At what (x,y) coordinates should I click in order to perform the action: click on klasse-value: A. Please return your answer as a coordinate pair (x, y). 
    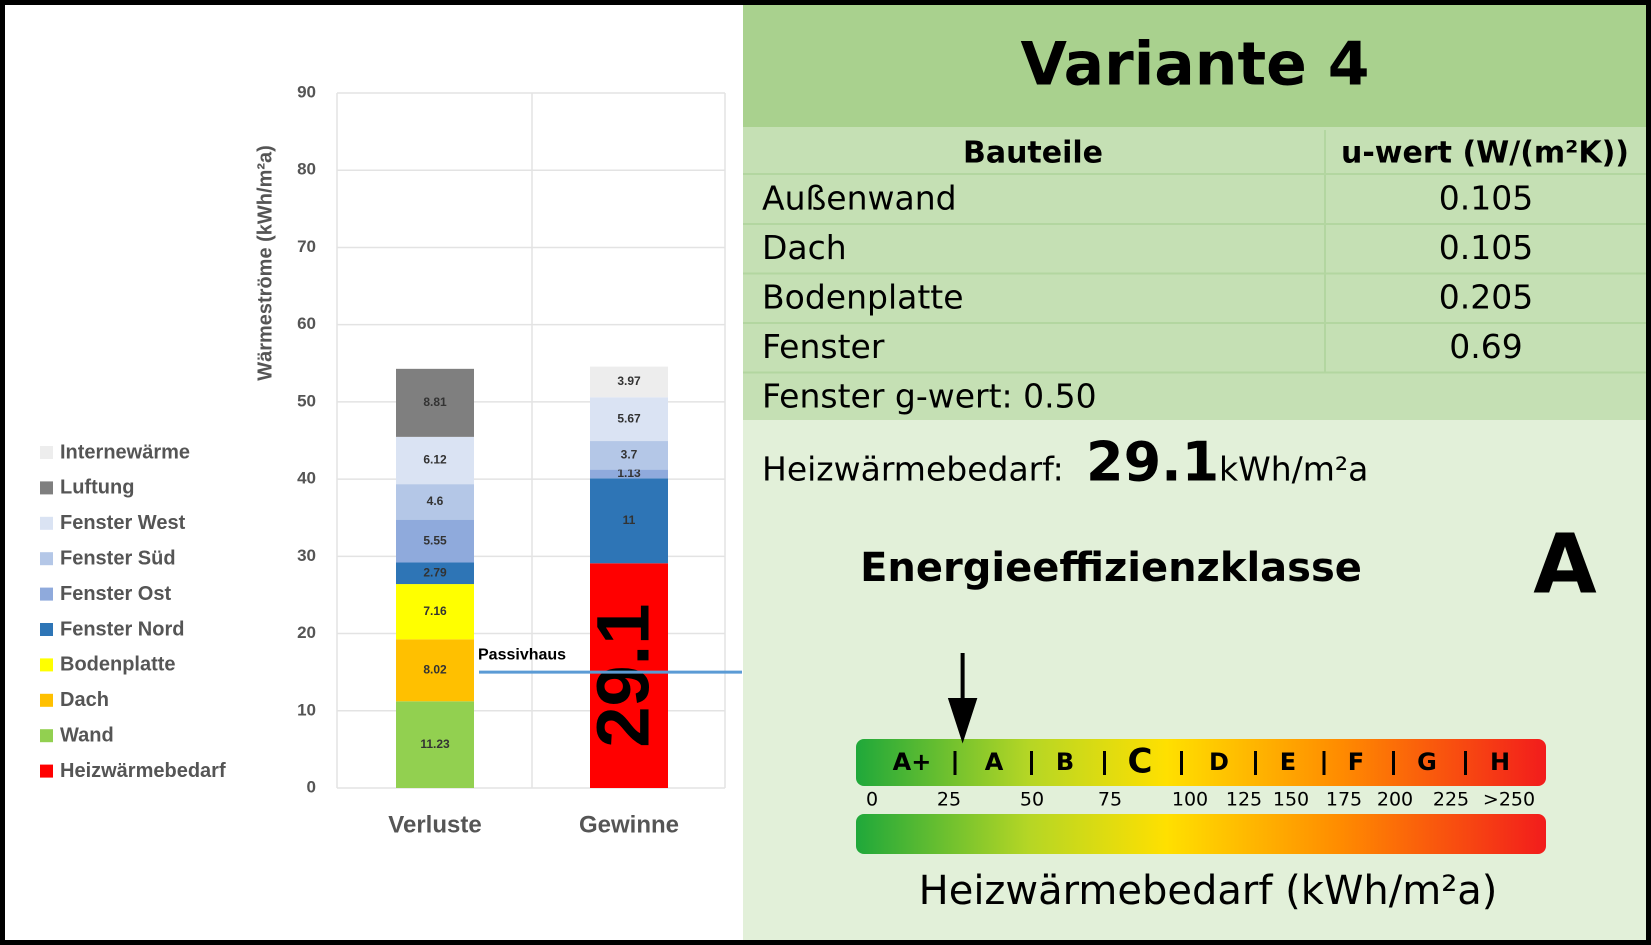
    Looking at the image, I should click on (1565, 564).